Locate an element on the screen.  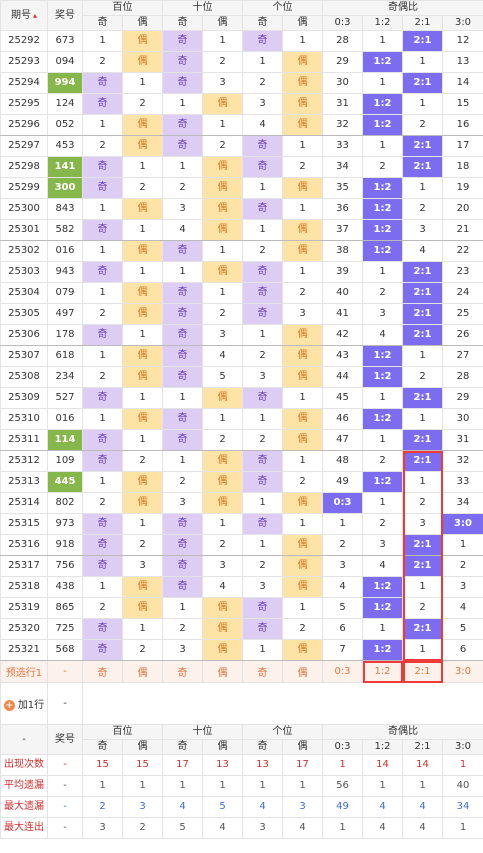
predict-cell: 预选行1 is located at coordinates (24, 671).